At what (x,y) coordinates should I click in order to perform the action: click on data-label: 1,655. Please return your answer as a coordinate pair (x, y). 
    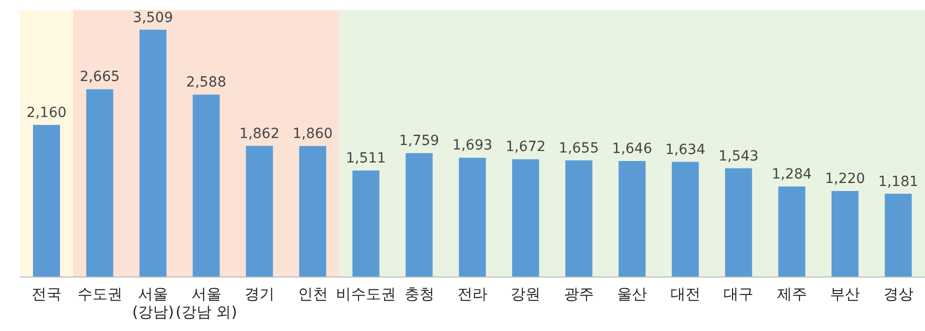
    Looking at the image, I should click on (578, 148).